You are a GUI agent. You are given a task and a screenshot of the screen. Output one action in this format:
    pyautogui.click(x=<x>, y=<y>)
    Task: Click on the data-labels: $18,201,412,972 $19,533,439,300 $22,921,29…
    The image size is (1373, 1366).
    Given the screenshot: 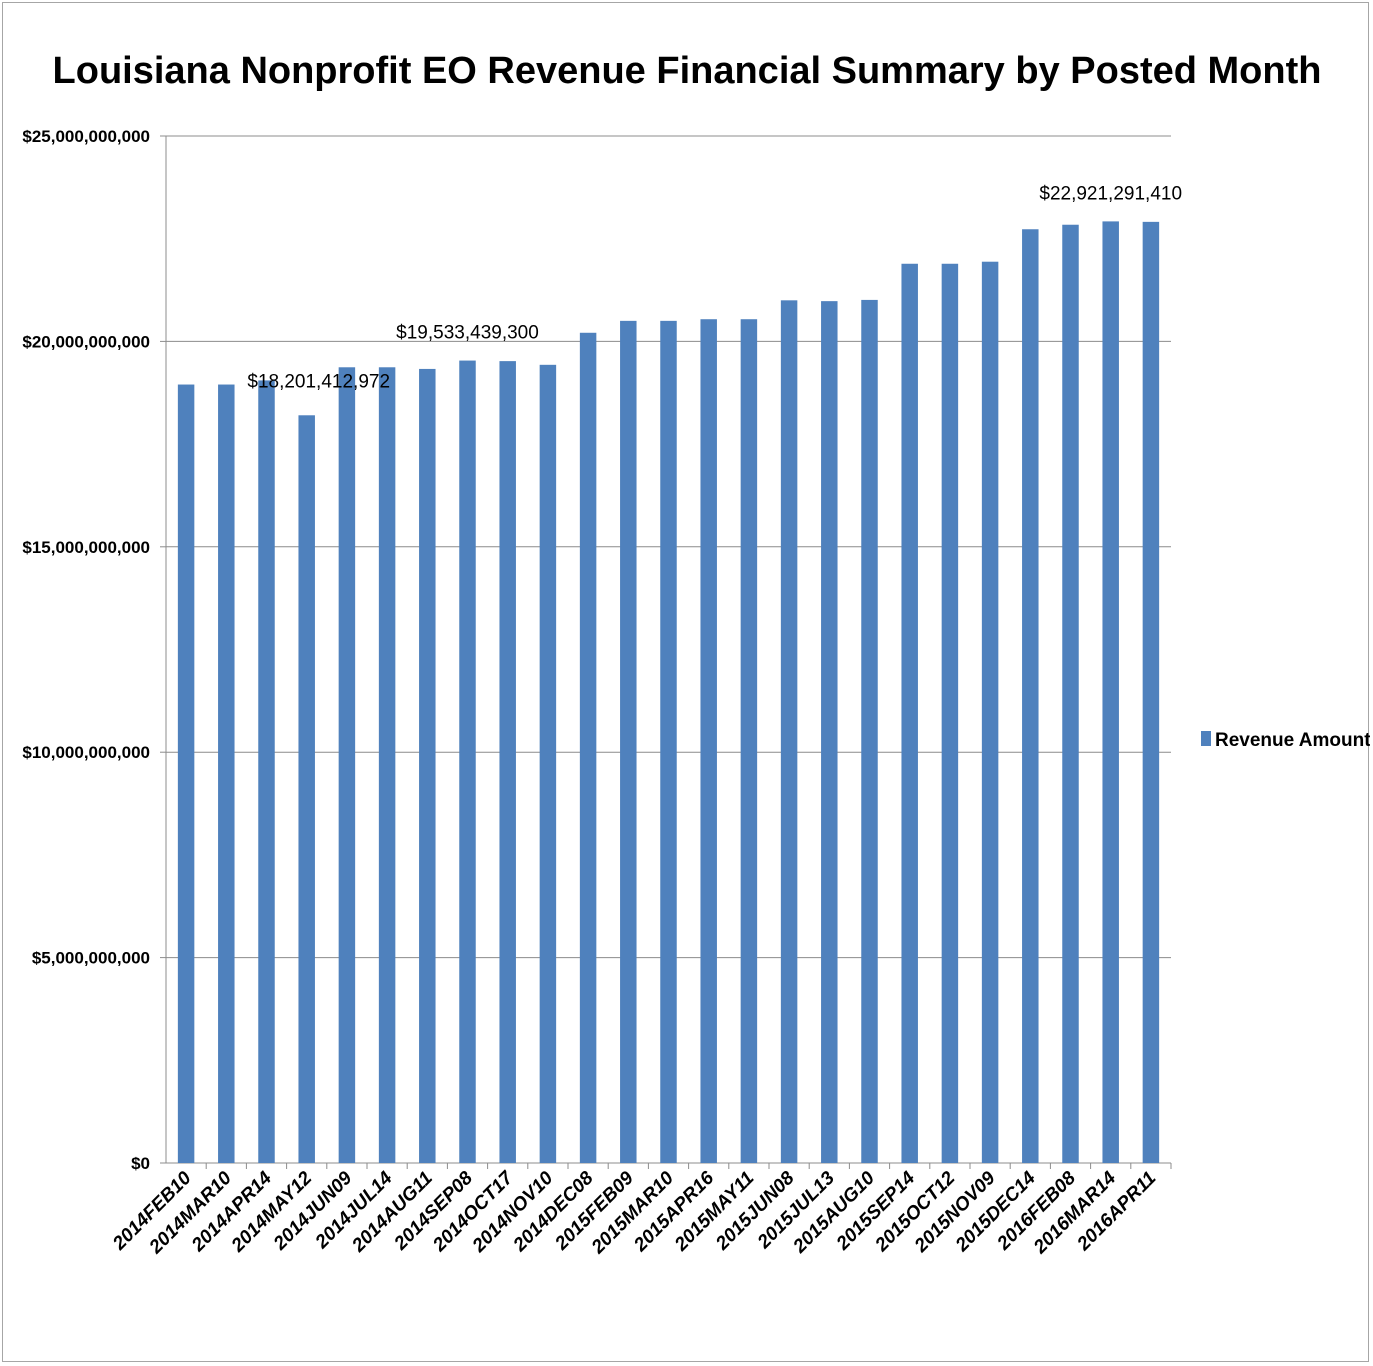 What is the action you would take?
    pyautogui.click(x=714, y=287)
    